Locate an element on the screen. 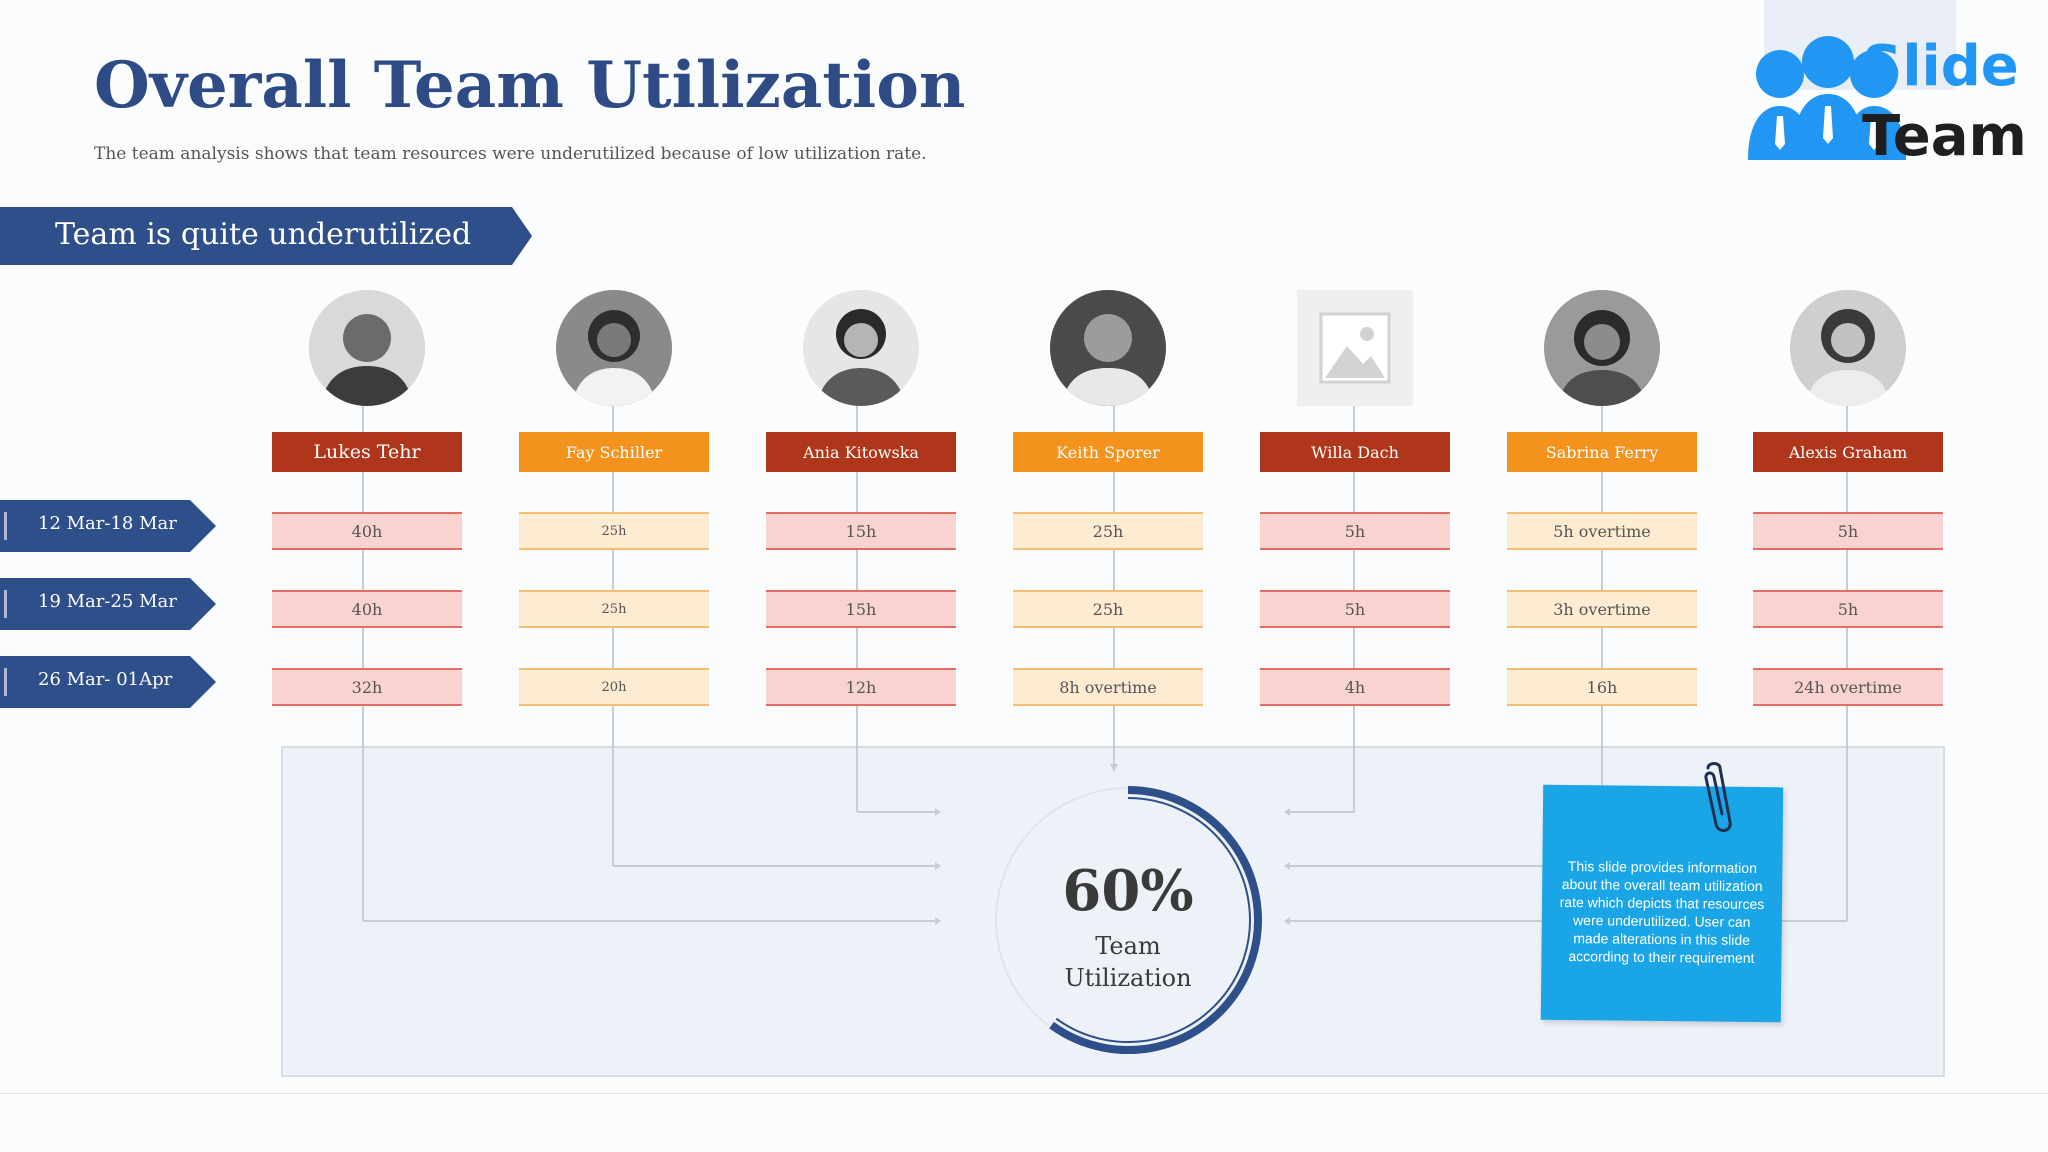 The height and width of the screenshot is (1152, 2048). period-arrow: 12 Mar-18 Mar is located at coordinates (108, 526).